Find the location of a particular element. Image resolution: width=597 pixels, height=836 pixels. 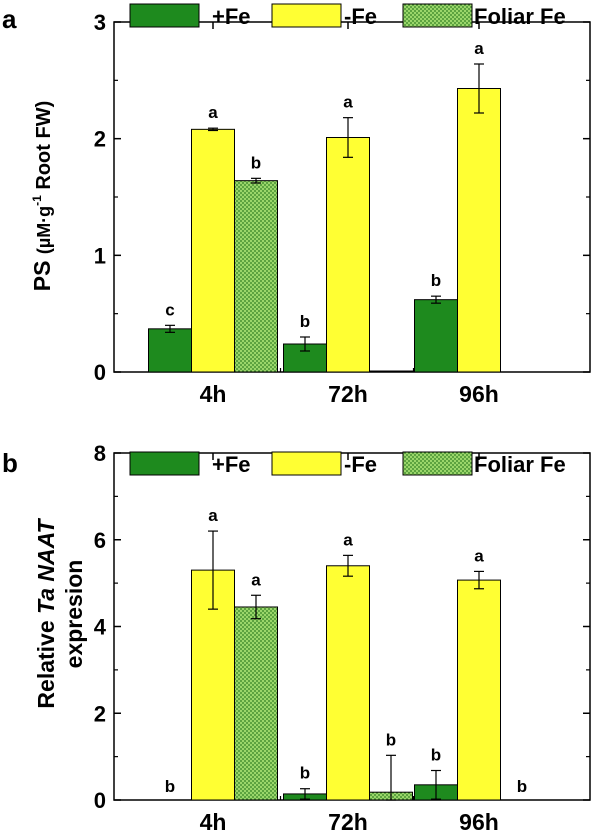

panel-b-ytick-label: 0 is located at coordinates (100, 800).